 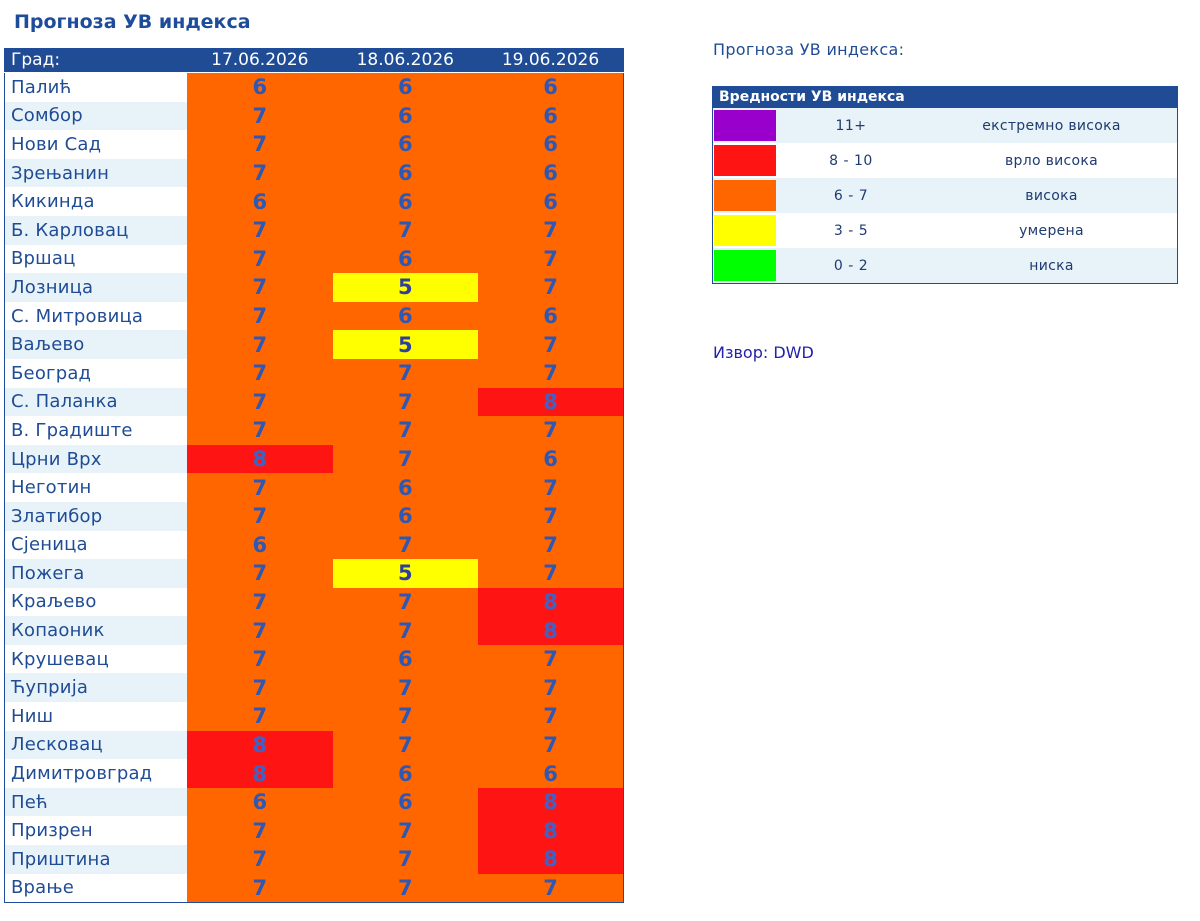 I want to click on city-name-cell: Зрењанин, so click(x=96, y=173).